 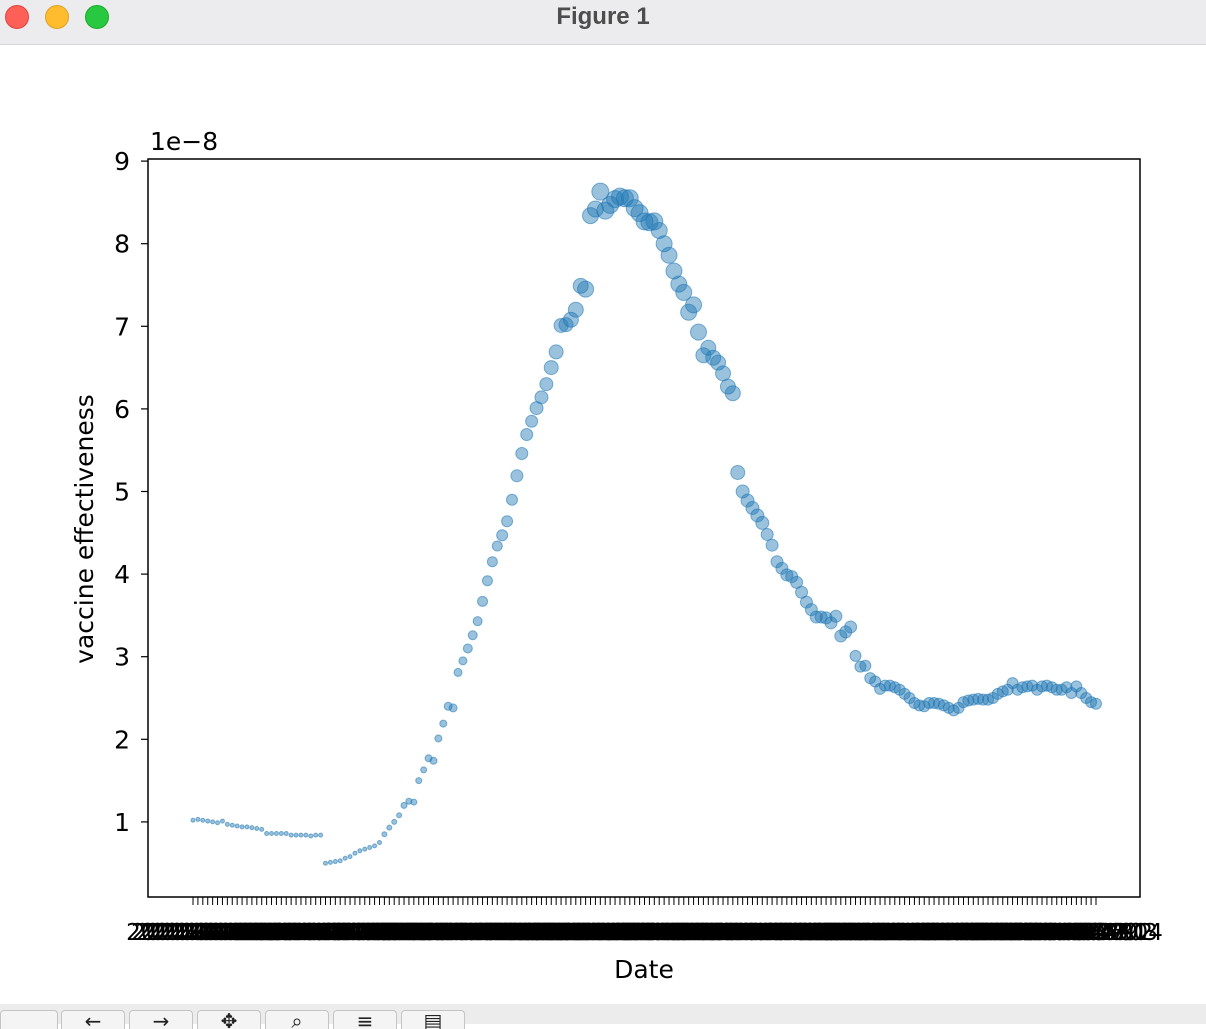 What do you see at coordinates (497, 933) in the screenshot?
I see `x-tick-label: 2021-03-04` at bounding box center [497, 933].